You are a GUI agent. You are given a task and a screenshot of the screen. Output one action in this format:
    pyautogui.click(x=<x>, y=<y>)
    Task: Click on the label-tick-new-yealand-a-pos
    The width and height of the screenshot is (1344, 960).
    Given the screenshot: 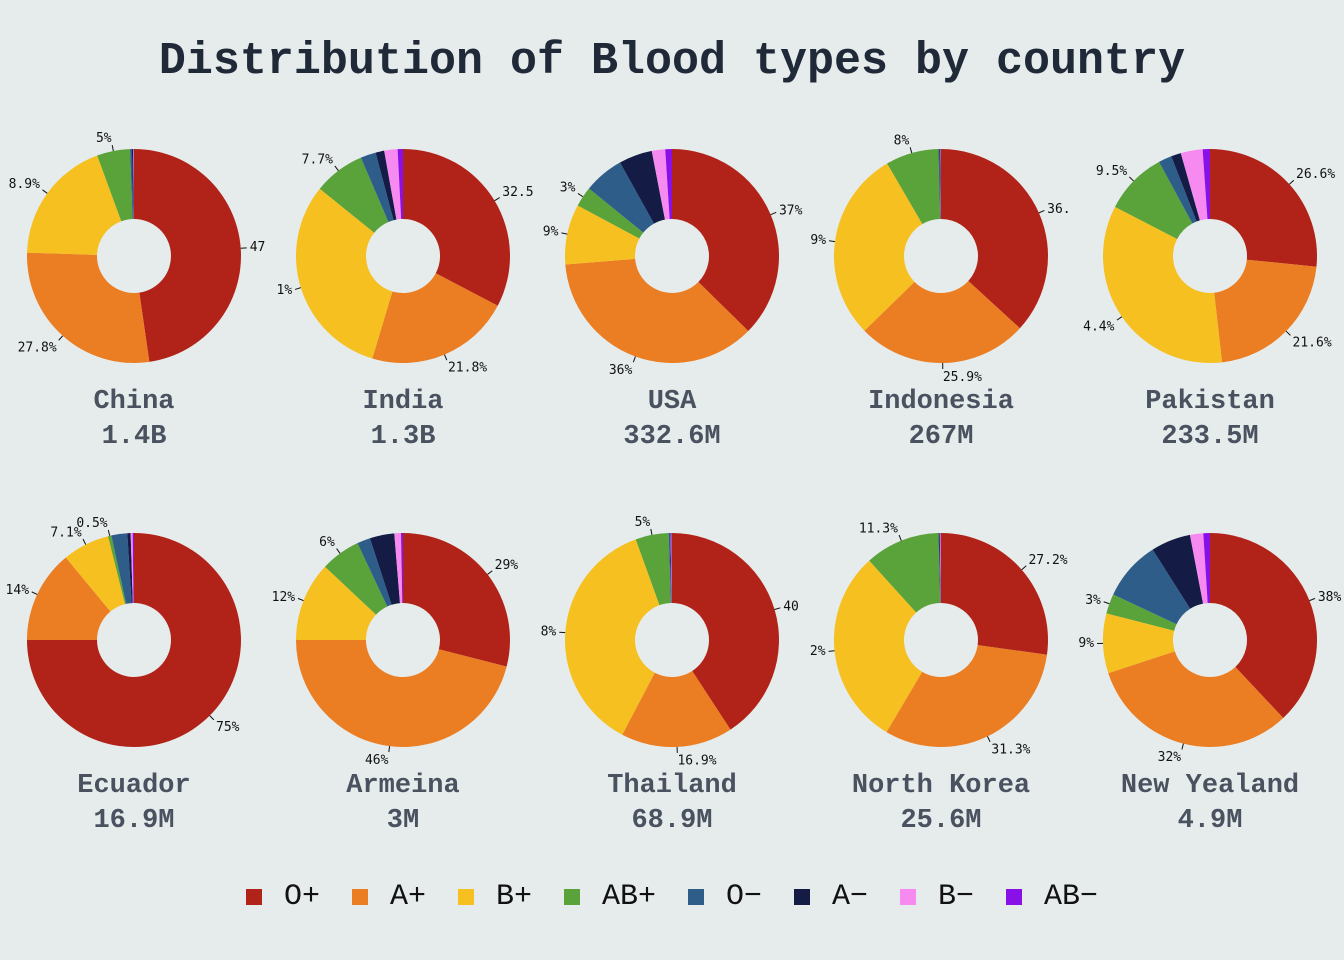 What is the action you would take?
    pyautogui.click(x=1182, y=746)
    